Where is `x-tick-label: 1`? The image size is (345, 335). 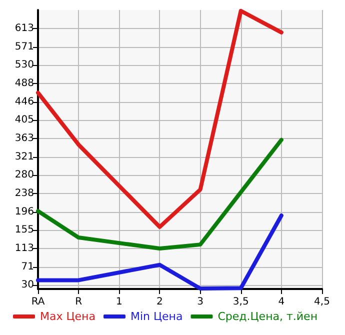
x-tick-label: 1 is located at coordinates (119, 302).